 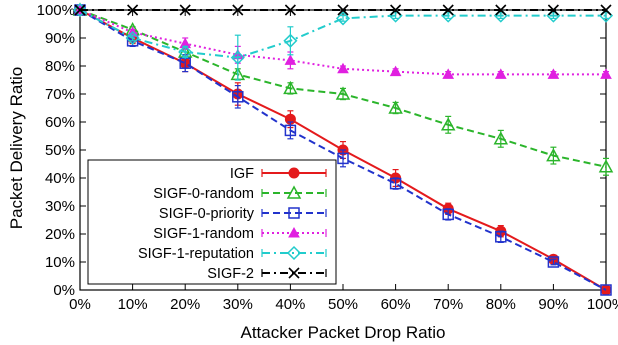 What do you see at coordinates (60, 178) in the screenshot?
I see `y-tick-label: 40%` at bounding box center [60, 178].